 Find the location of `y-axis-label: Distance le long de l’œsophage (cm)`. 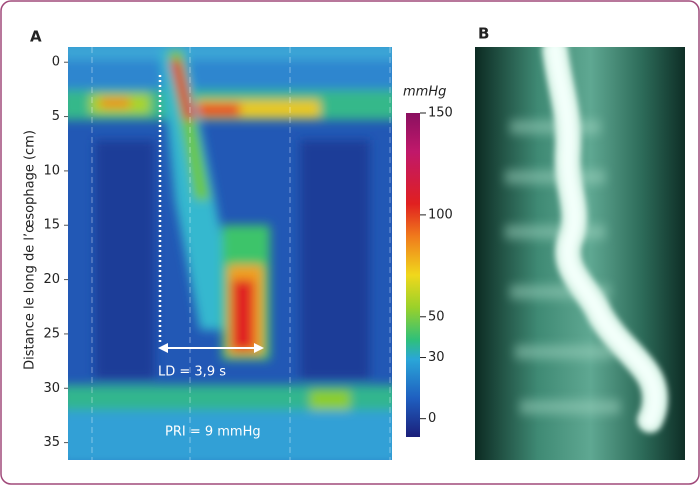

y-axis-label: Distance le long de l’œsophage (cm) is located at coordinates (30, 250).